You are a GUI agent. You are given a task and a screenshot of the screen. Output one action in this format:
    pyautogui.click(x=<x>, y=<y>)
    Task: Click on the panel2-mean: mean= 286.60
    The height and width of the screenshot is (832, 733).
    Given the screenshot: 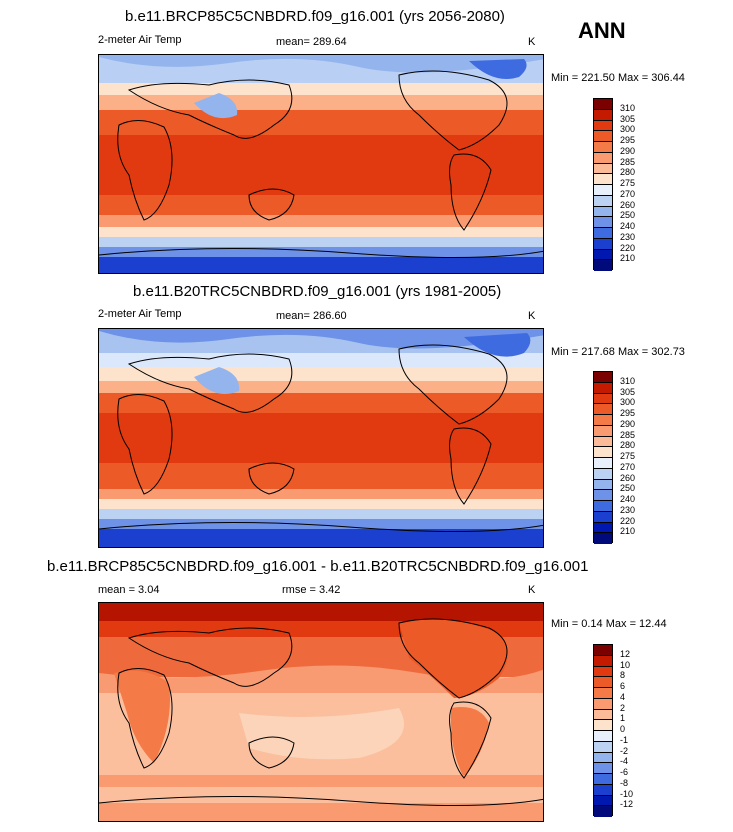 What is the action you would take?
    pyautogui.click(x=311, y=316)
    